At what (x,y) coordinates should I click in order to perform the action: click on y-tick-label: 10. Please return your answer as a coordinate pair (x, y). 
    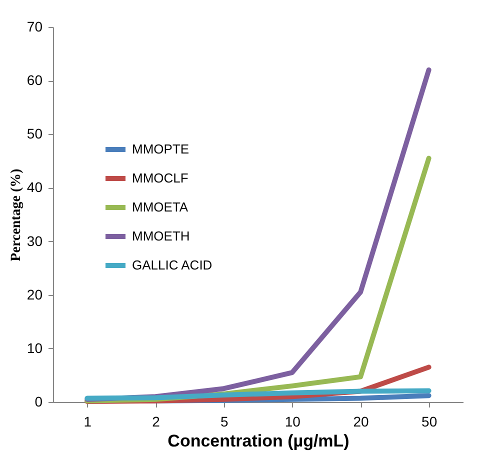
    Looking at the image, I should click on (34, 348).